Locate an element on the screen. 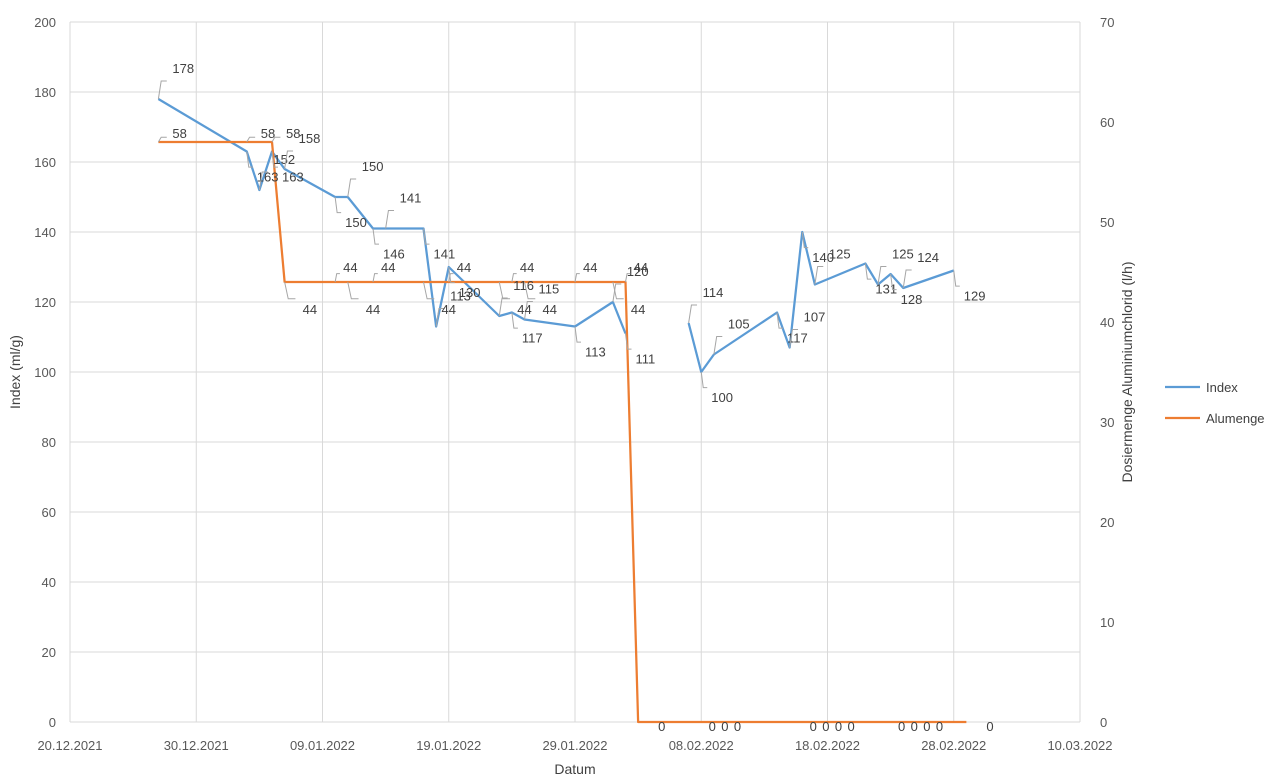 The width and height of the screenshot is (1274, 778). index-data-label: 129 is located at coordinates (975, 296).